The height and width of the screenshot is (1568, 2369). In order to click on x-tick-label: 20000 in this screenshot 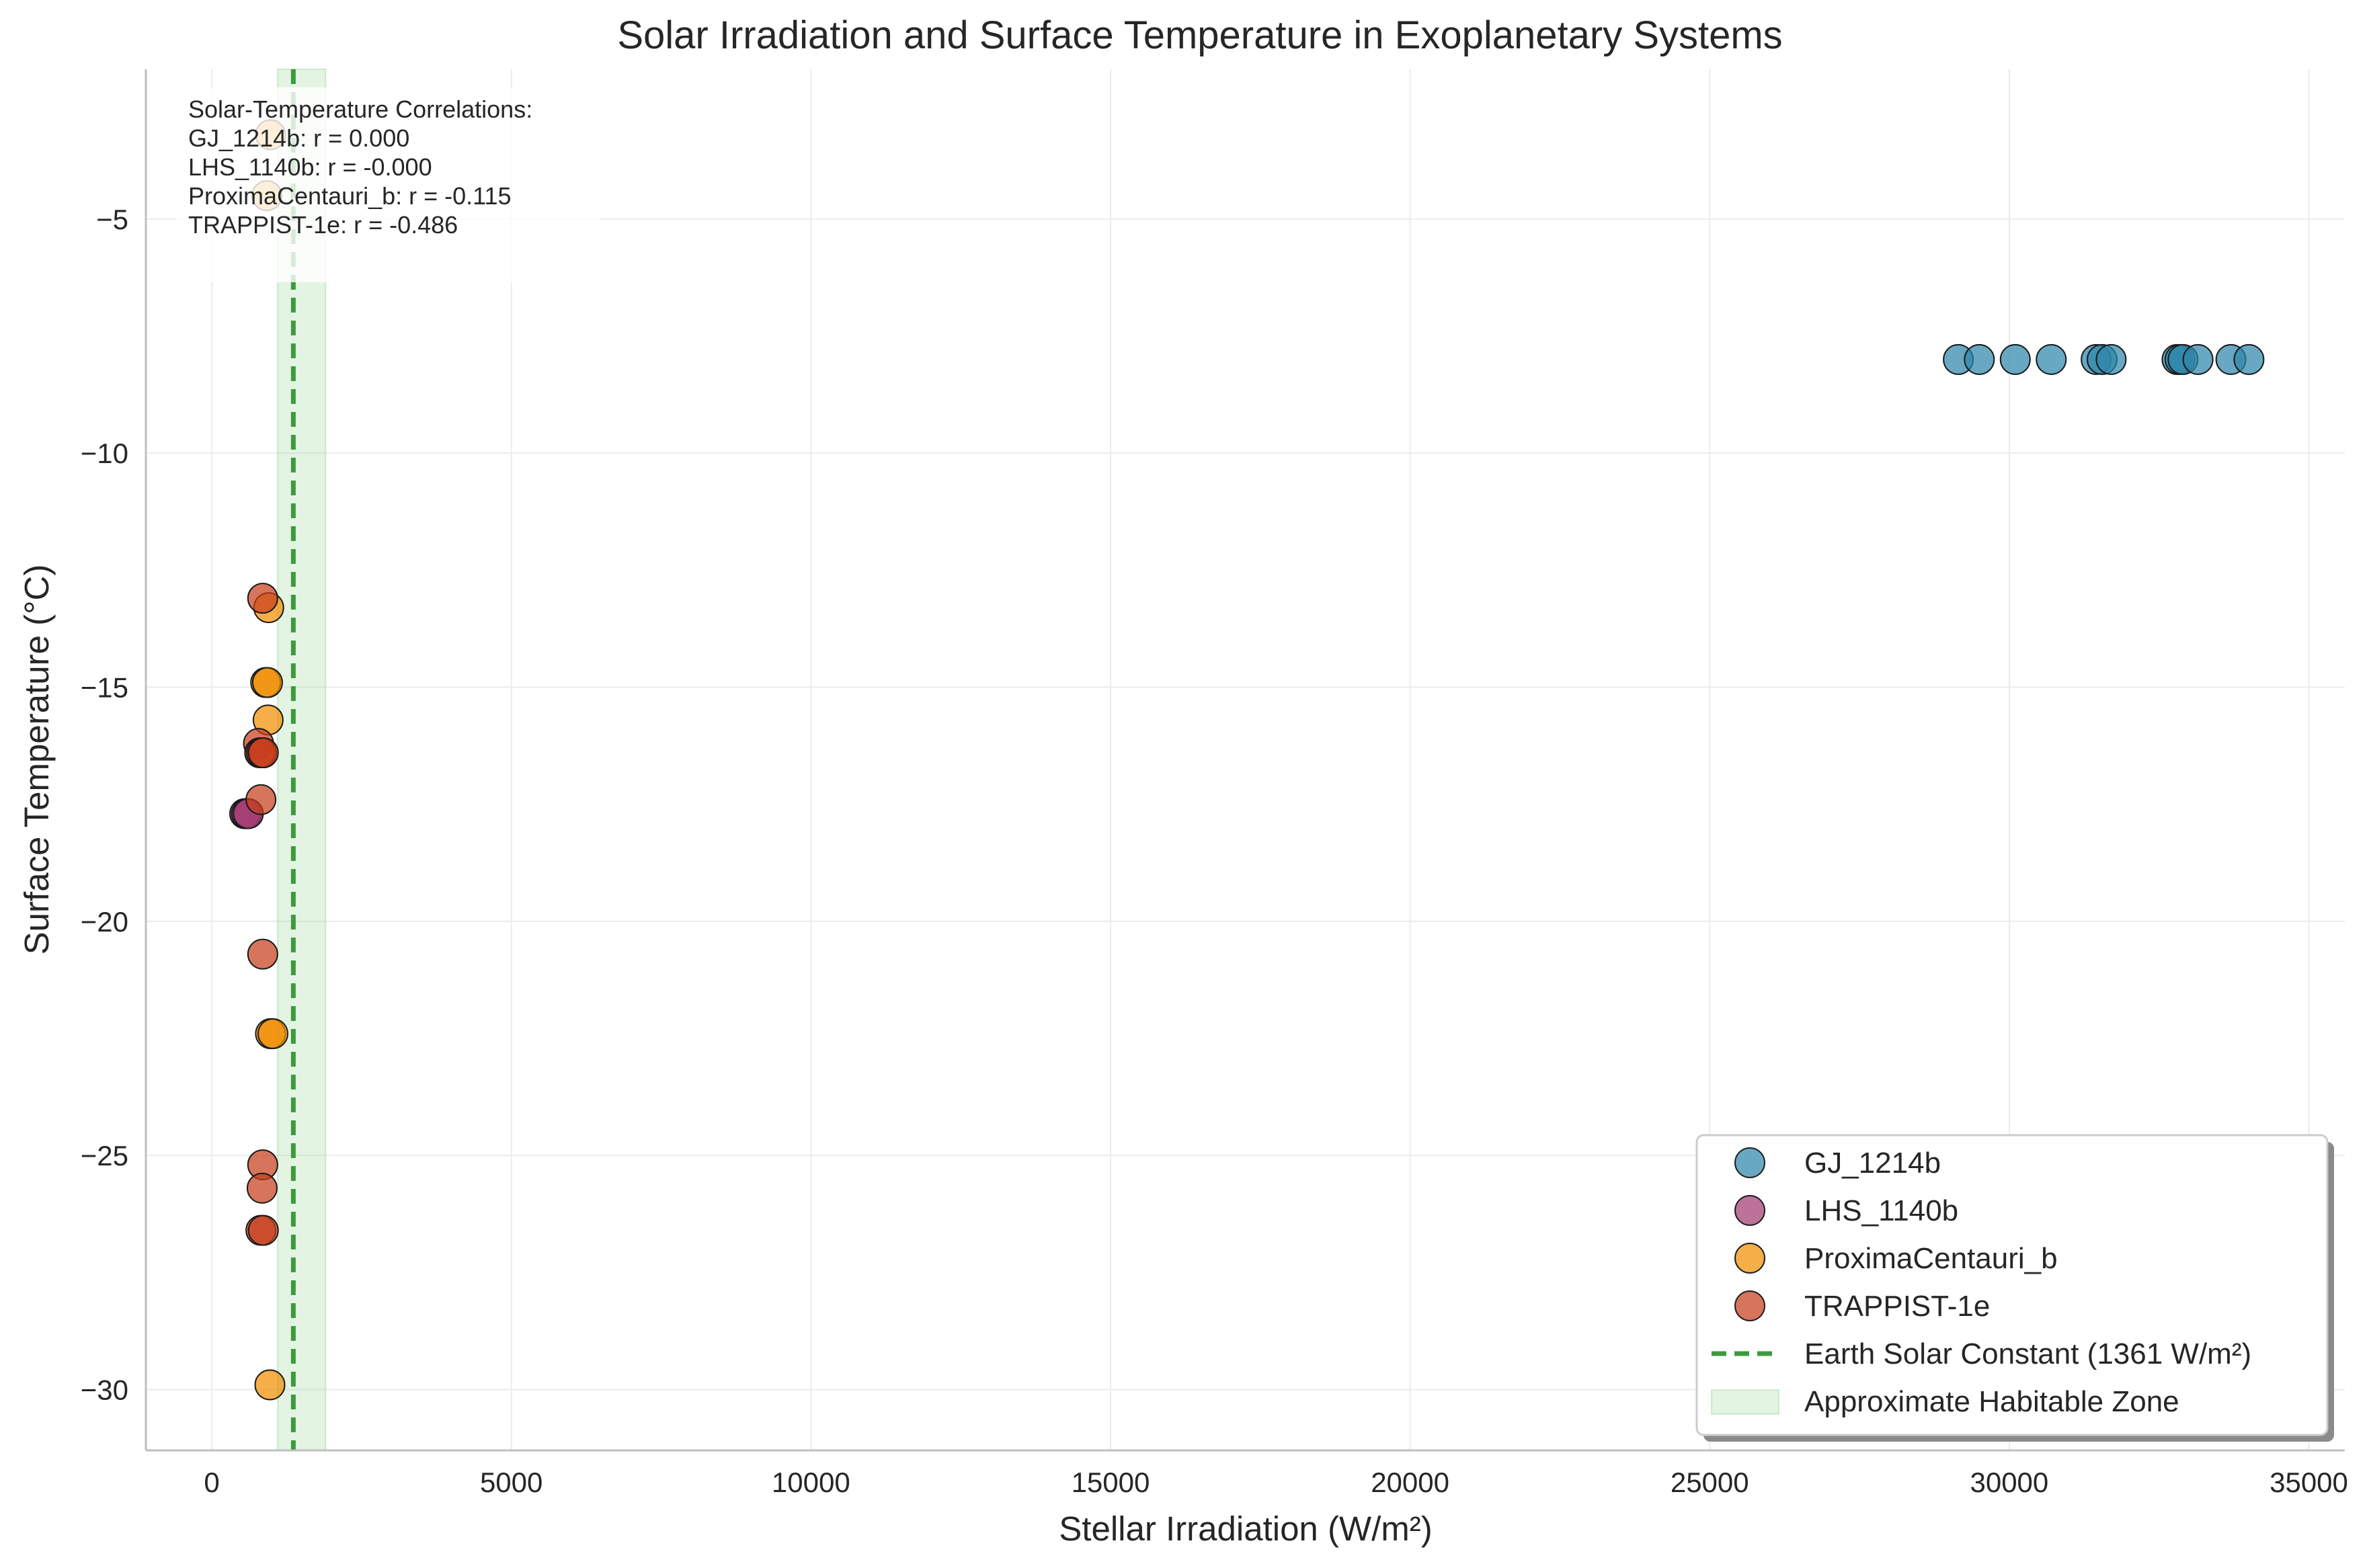, I will do `click(1410, 1483)`.